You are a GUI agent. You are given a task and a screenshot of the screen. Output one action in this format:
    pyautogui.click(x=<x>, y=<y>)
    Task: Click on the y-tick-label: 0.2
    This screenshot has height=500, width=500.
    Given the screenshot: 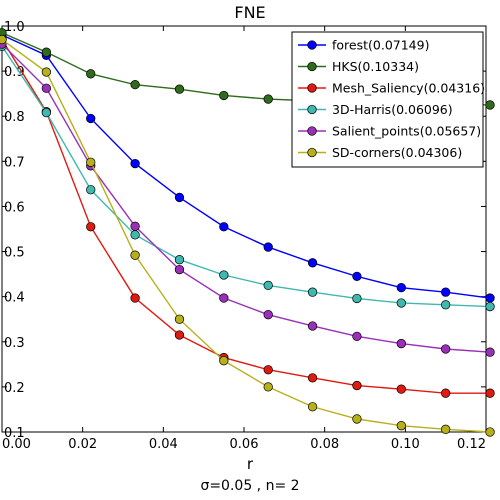 What is the action you would take?
    pyautogui.click(x=14, y=388)
    